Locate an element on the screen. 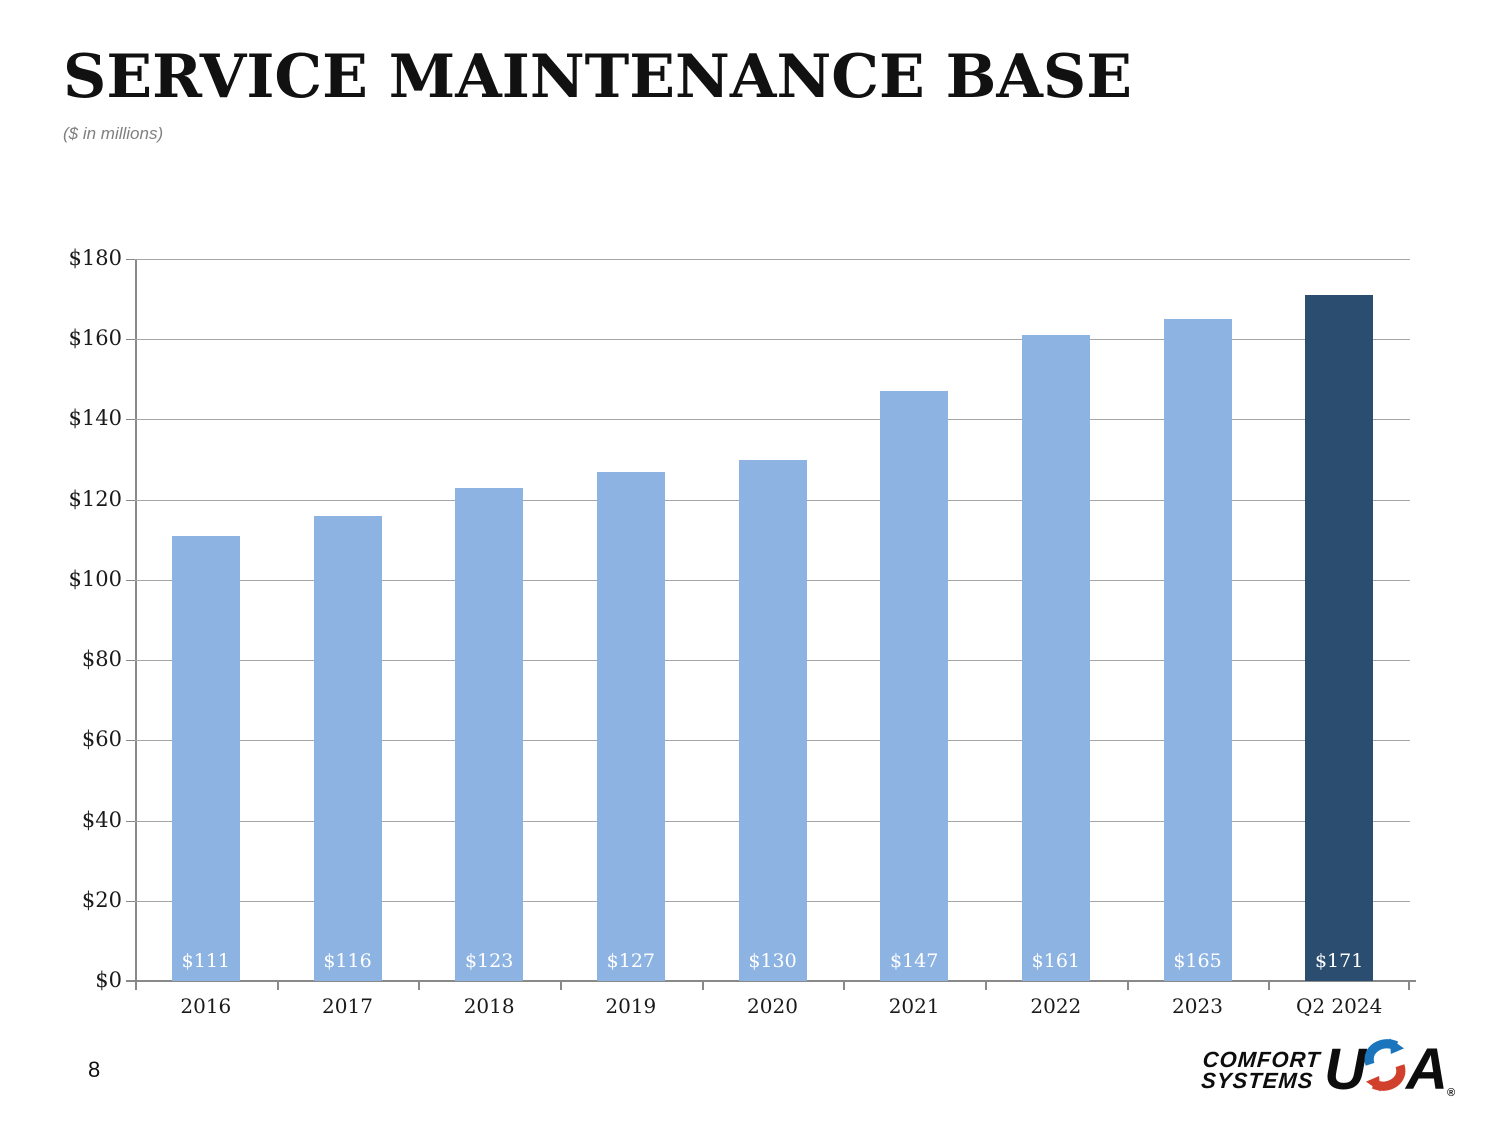 The image size is (1500, 1125). registered-mark: ® is located at coordinates (1450, 1093).